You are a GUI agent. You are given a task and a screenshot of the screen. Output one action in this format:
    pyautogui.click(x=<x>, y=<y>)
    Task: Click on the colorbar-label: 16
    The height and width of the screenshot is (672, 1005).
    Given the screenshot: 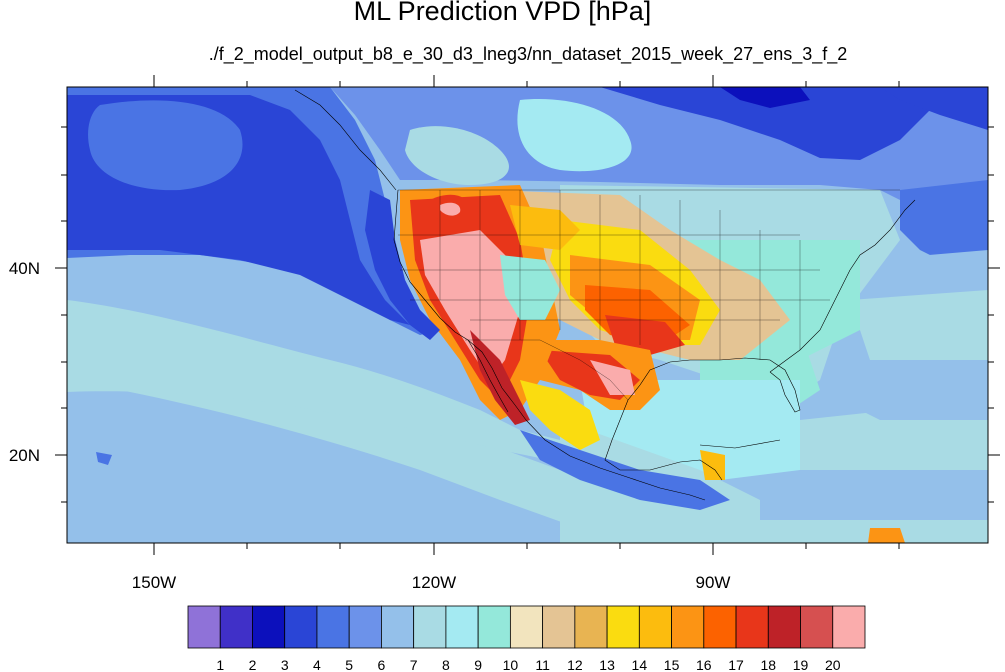 What is the action you would take?
    pyautogui.click(x=704, y=664)
    